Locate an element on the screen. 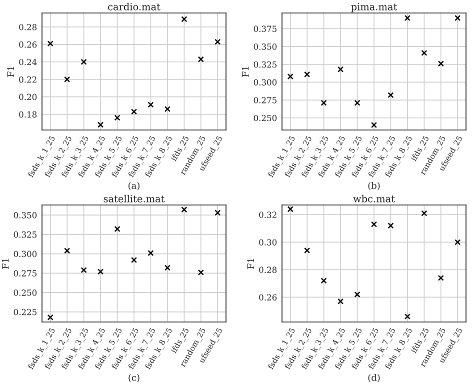  y-tick-label: 0.375 is located at coordinates (265, 29).